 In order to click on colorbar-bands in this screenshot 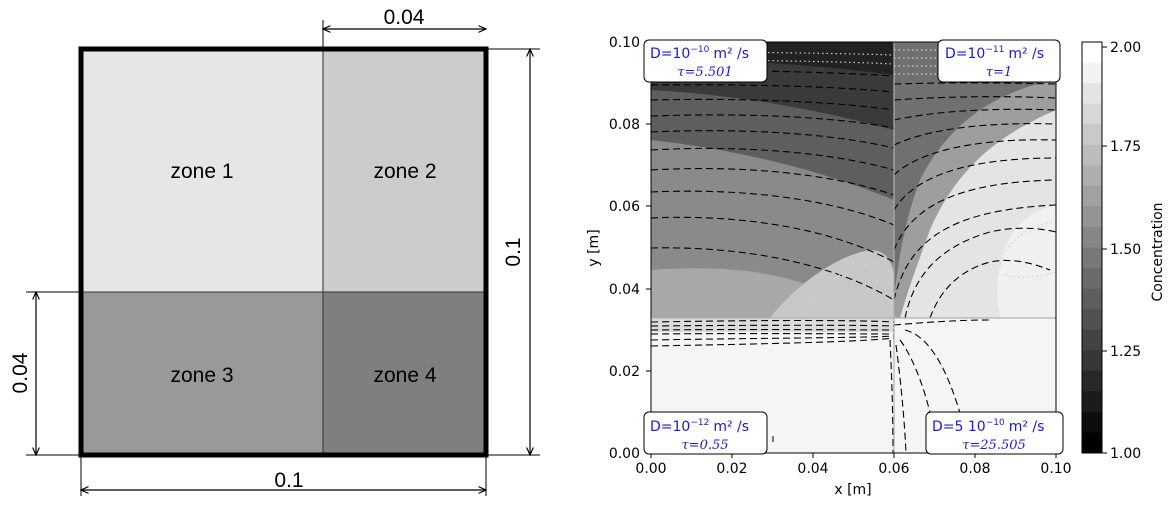, I will do `click(1092, 248)`.